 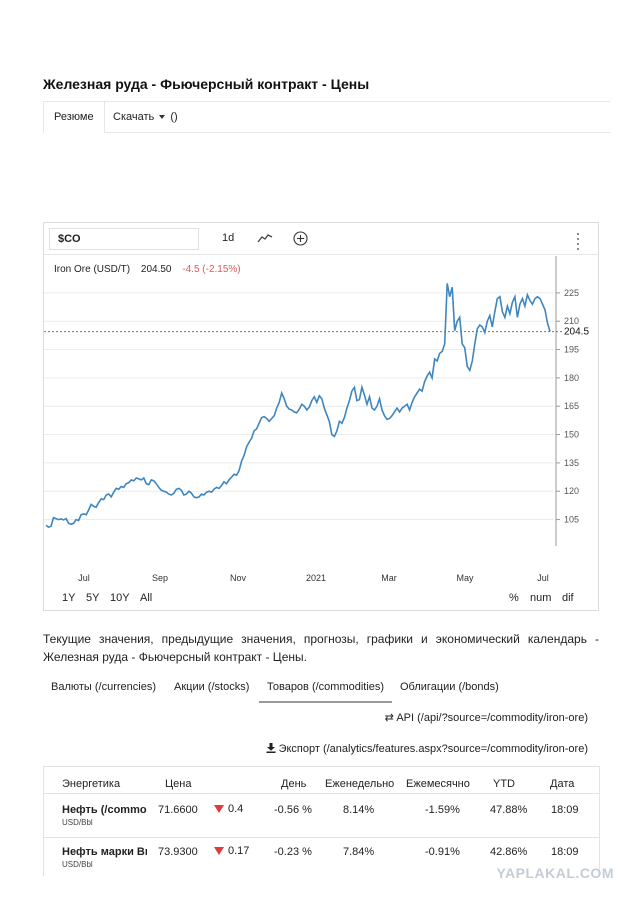 What do you see at coordinates (178, 810) in the screenshot?
I see `price-cell: 71.6600` at bounding box center [178, 810].